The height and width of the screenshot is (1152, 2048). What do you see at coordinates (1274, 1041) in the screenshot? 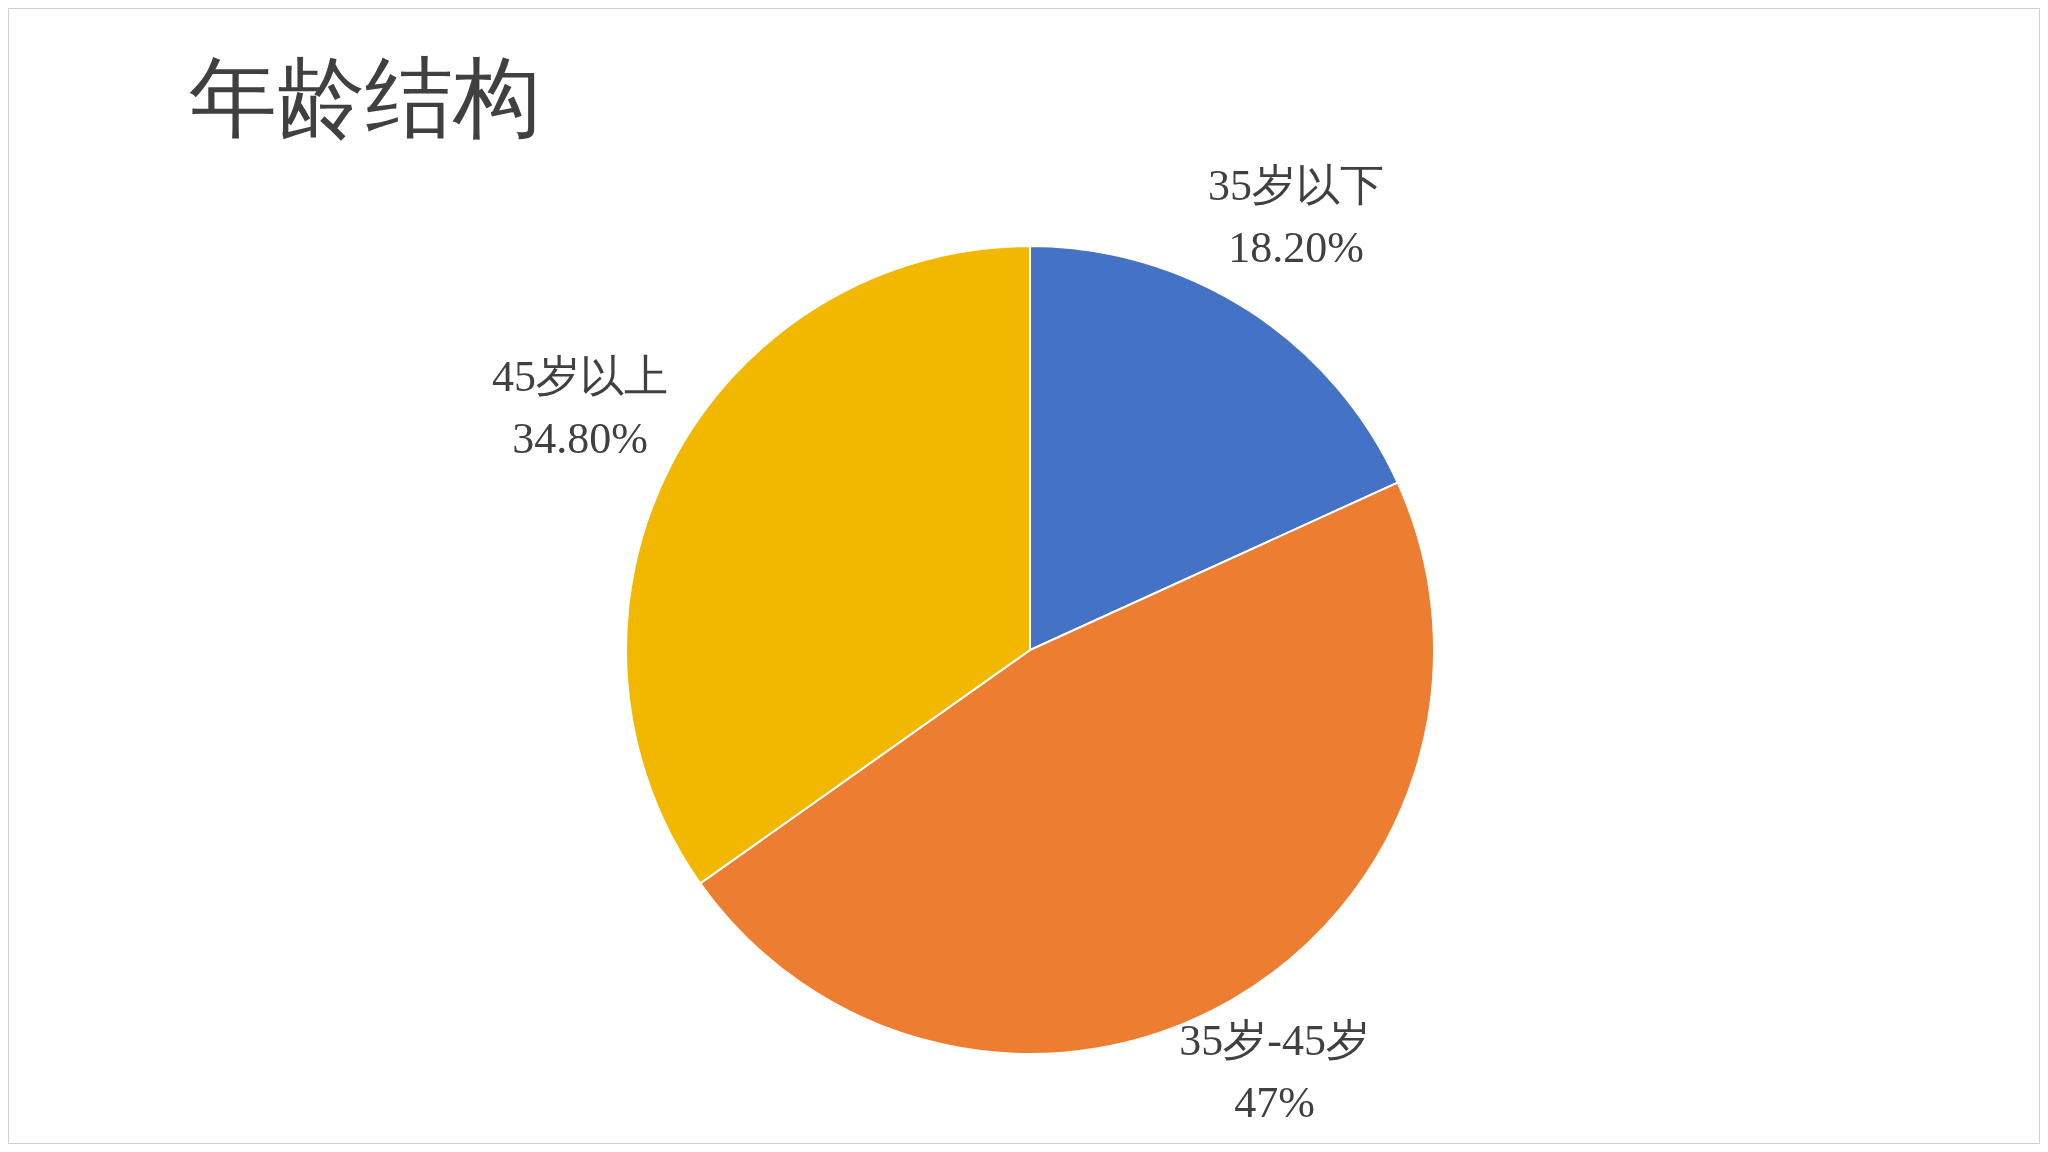
I see `slice-label: 35岁-45岁` at bounding box center [1274, 1041].